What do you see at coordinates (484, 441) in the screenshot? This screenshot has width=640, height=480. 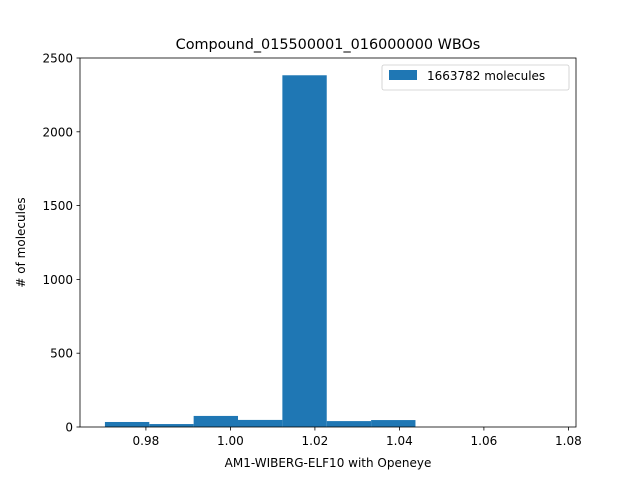 I see `x-tick-label: 1.06` at bounding box center [484, 441].